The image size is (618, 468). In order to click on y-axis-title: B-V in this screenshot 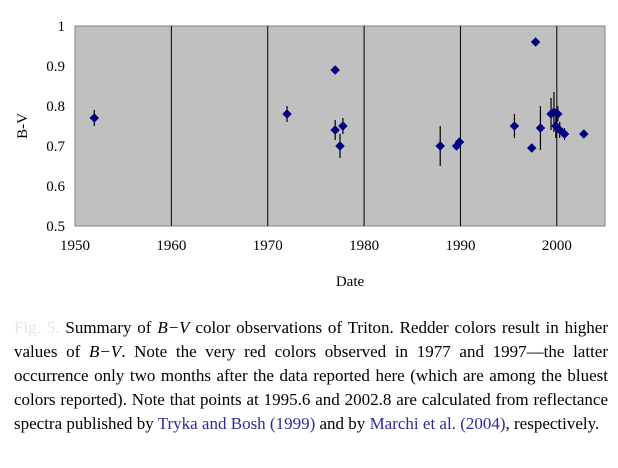, I will do `click(23, 126)`.